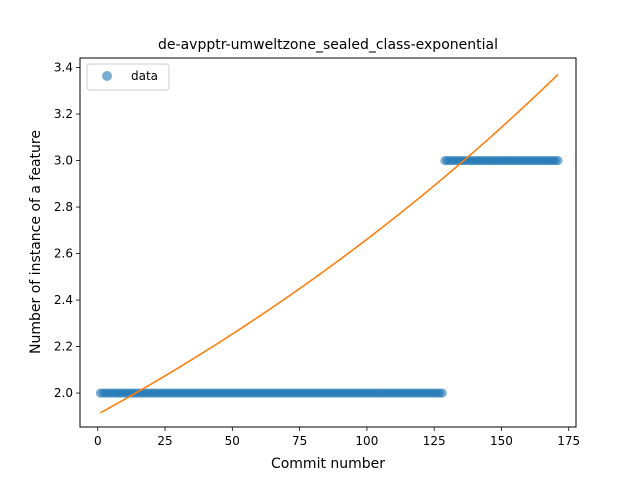 This screenshot has width=640, height=480. I want to click on legend-box, so click(128, 77).